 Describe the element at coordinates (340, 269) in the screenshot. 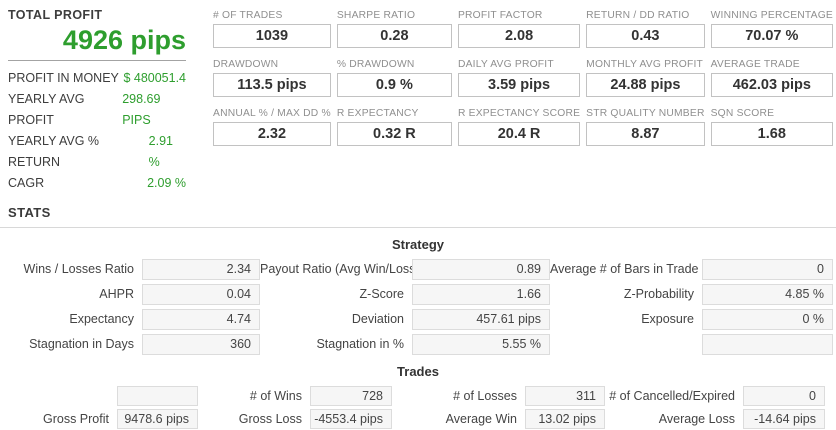

I see `stat-label: Payout Ratio (Avg Win/Loss)` at that location.